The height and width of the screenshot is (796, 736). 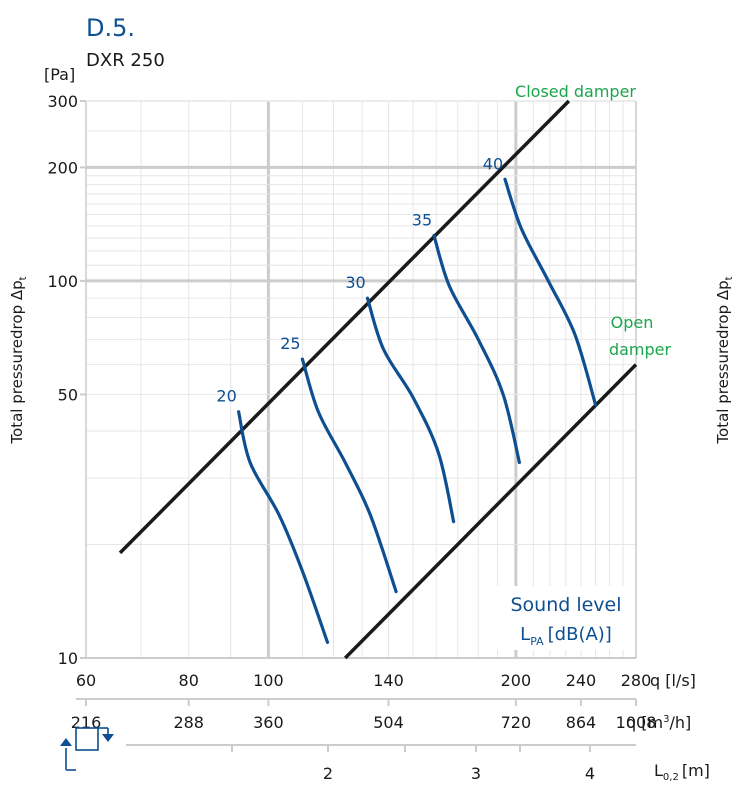 What do you see at coordinates (537, 641) in the screenshot?
I see `sound-level-unit-sub: PA` at bounding box center [537, 641].